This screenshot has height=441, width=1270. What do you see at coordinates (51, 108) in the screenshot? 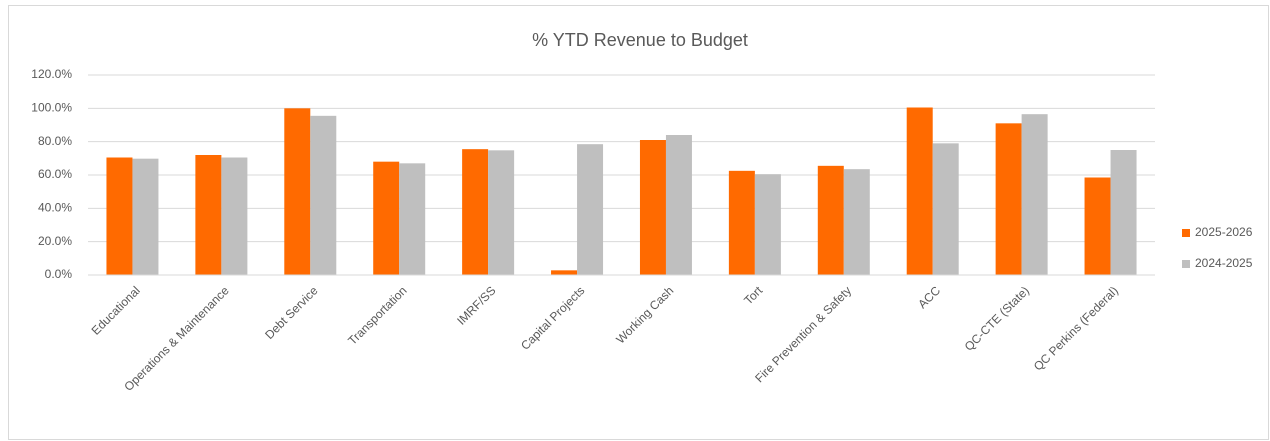
I see `y-tick-label: 100.0%` at bounding box center [51, 108].